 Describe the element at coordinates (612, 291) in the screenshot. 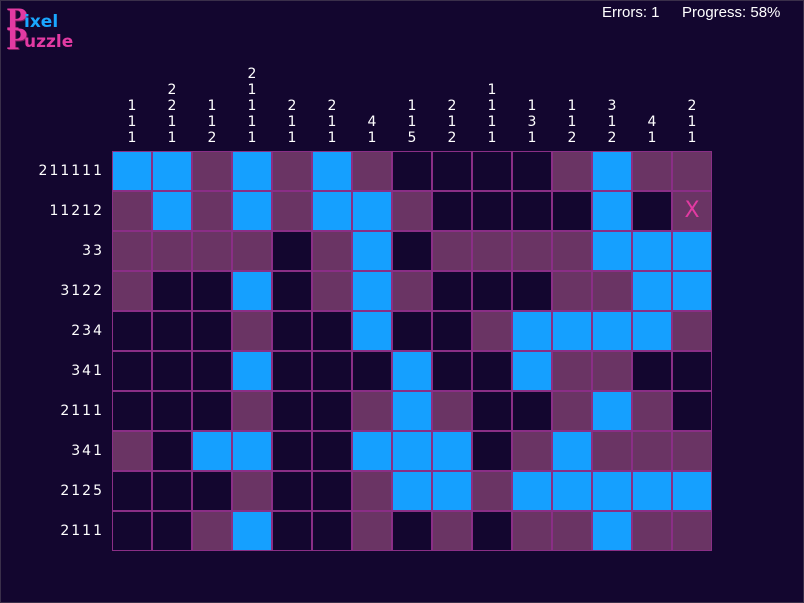

I see `grid-cell-r4-c13` at that location.